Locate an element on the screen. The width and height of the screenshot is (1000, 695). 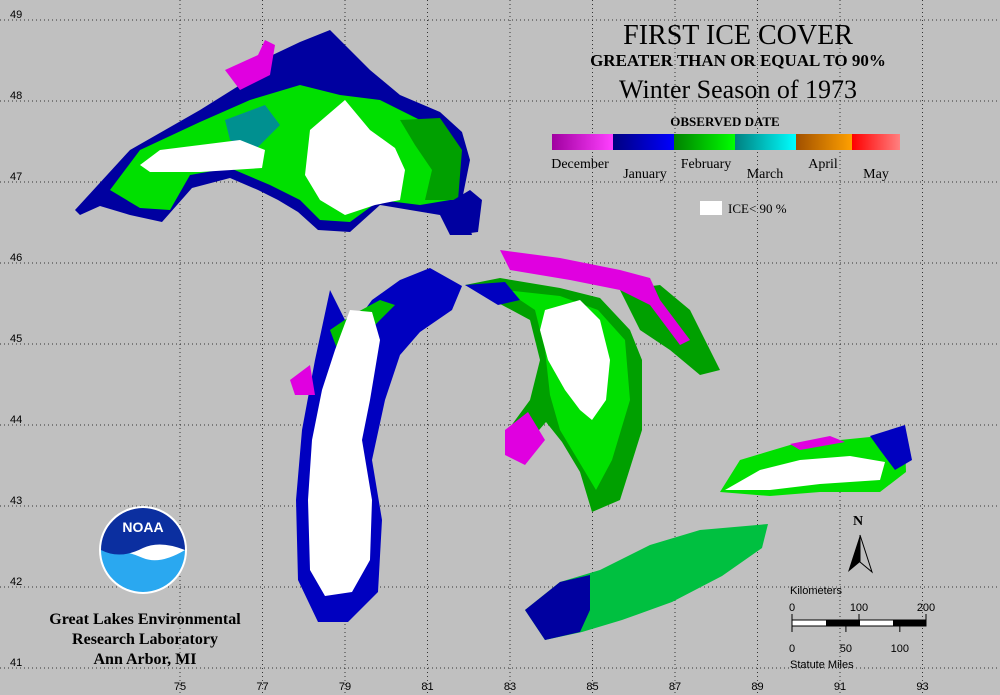
legend-label: December is located at coordinates (580, 164).